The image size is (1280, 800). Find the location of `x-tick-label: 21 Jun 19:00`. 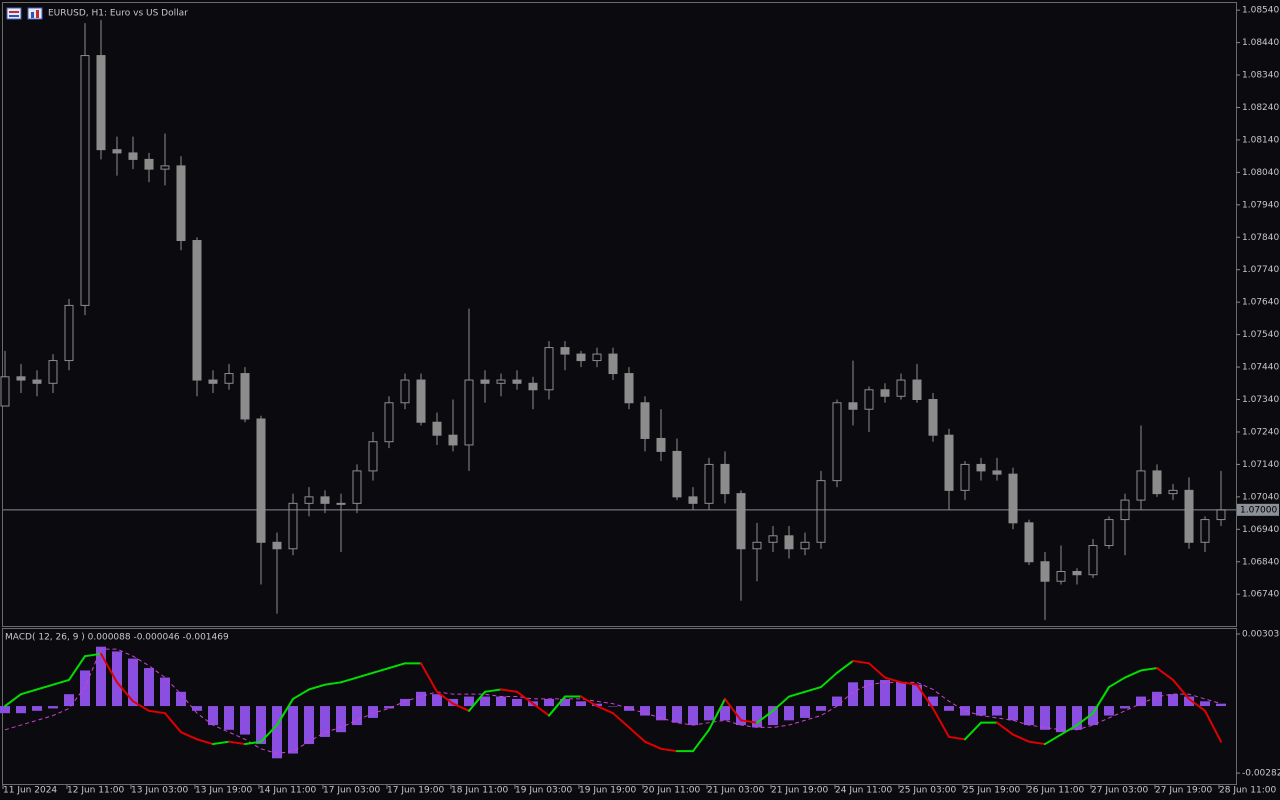

x-tick-label: 21 Jun 19:00 is located at coordinates (799, 791).